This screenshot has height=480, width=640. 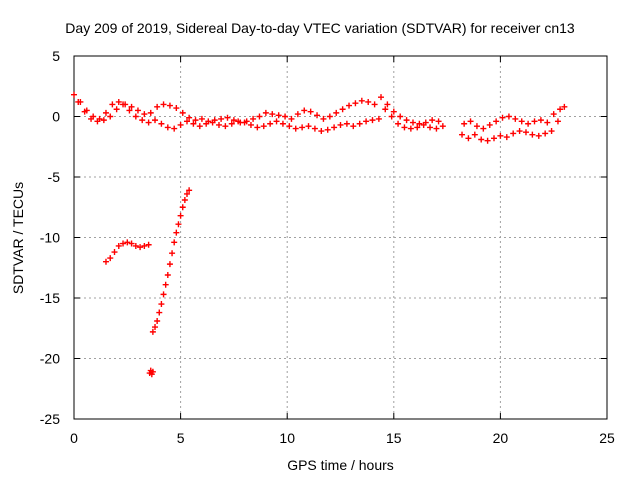 I want to click on y-tick-label: -5, so click(x=54, y=177).